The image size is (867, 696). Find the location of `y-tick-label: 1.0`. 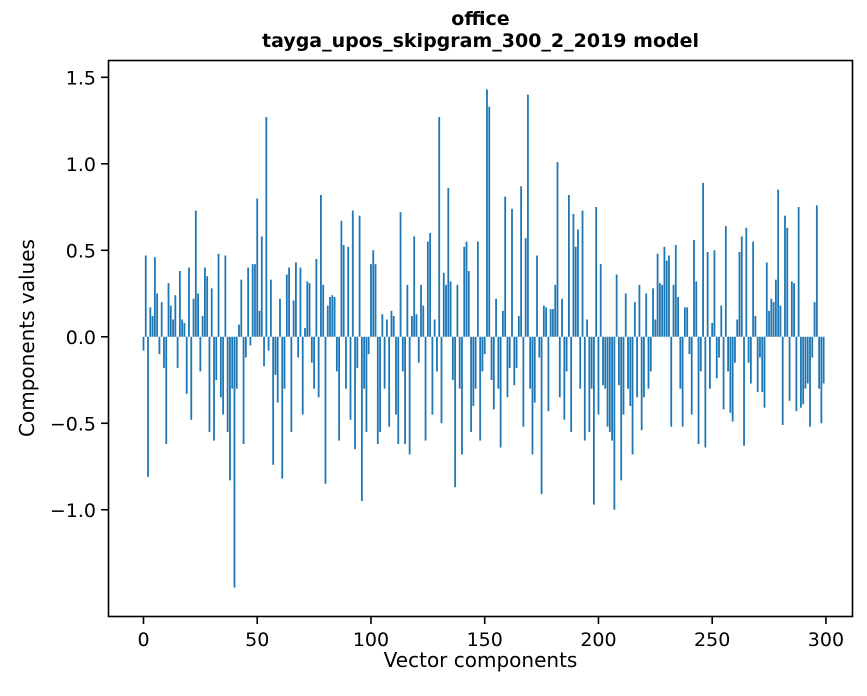

y-tick-label: 1.0 is located at coordinates (81, 165).